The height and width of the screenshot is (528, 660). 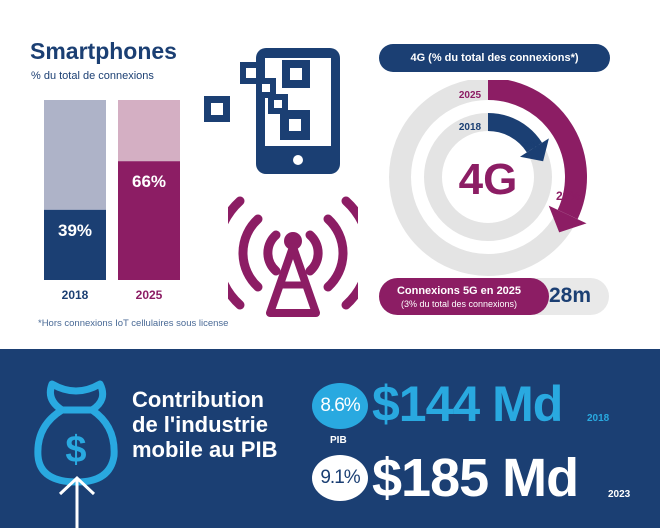 I want to click on ring-center-label: 4G, so click(x=488, y=179).